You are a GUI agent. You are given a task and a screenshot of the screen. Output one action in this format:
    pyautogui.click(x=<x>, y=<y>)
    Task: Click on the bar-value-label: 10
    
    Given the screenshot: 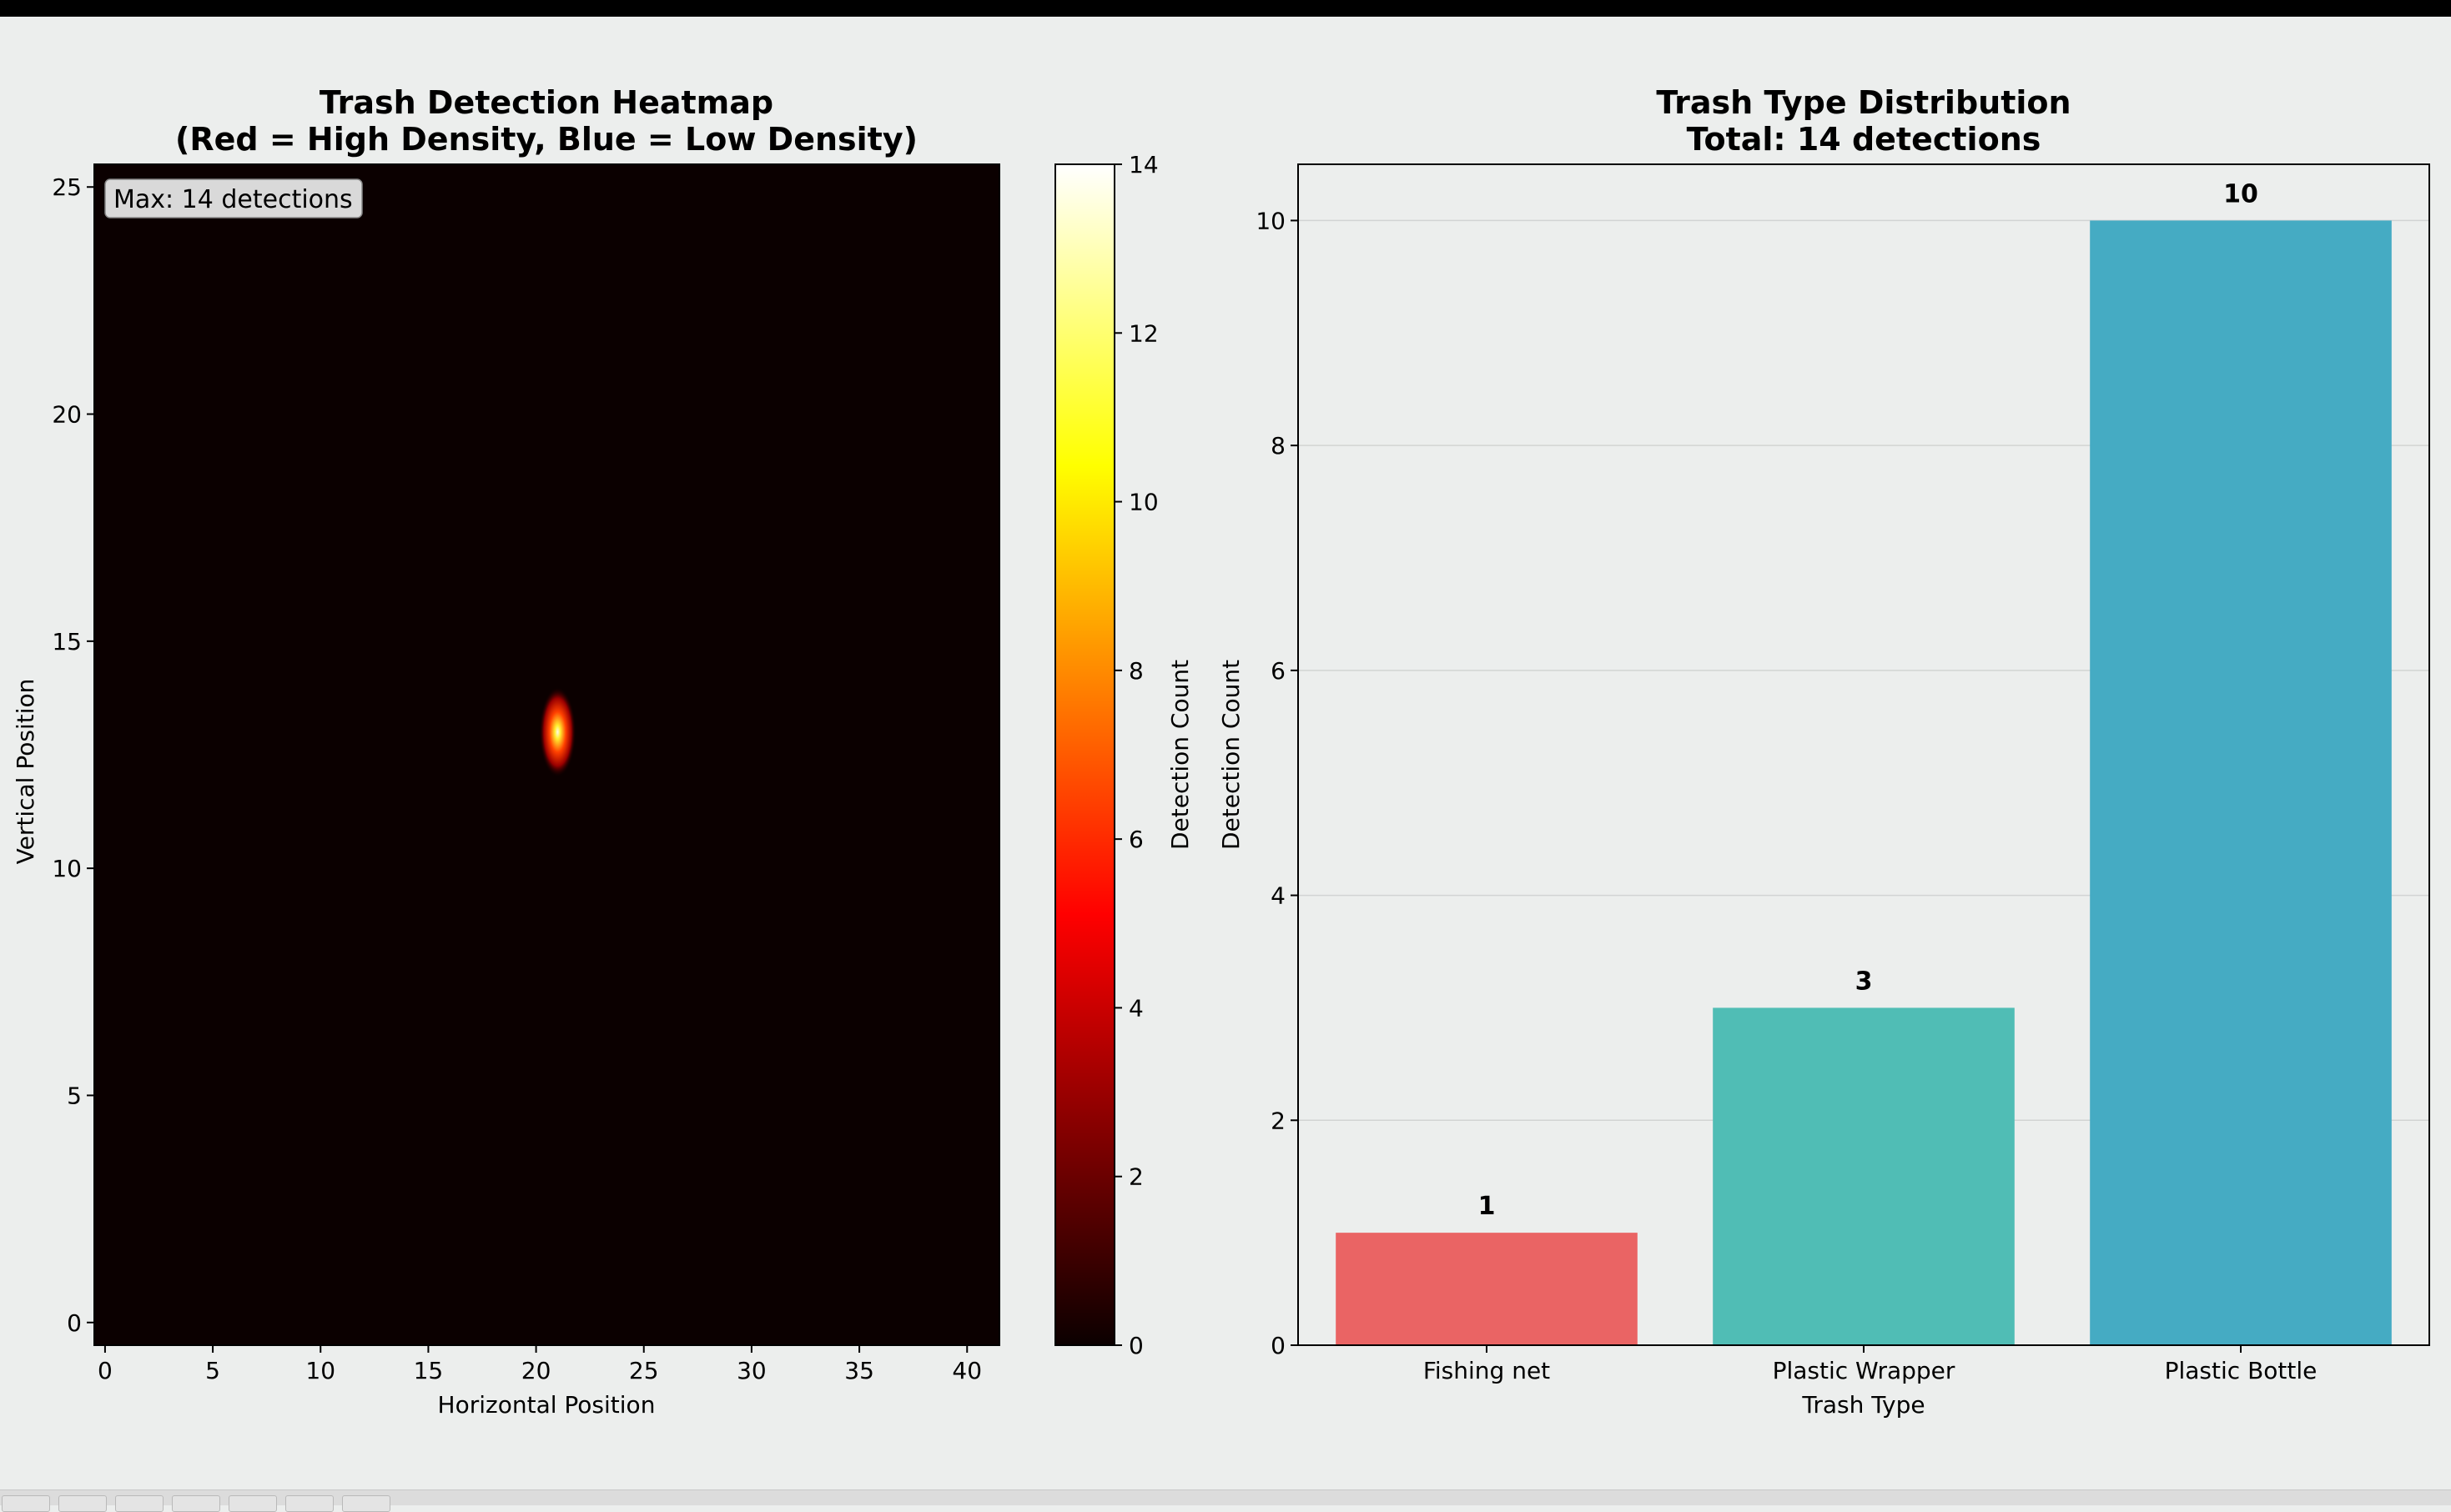 What is the action you would take?
    pyautogui.click(x=2240, y=193)
    